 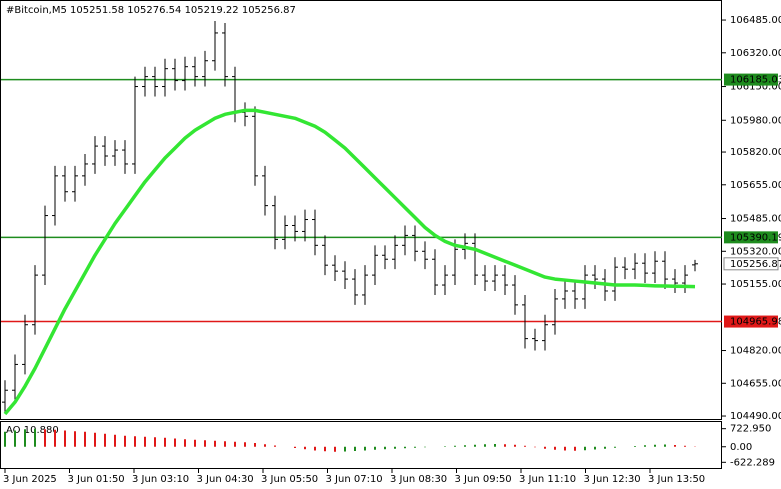 What do you see at coordinates (755, 322) in the screenshot?
I see `level-label: 104965.98` at bounding box center [755, 322].